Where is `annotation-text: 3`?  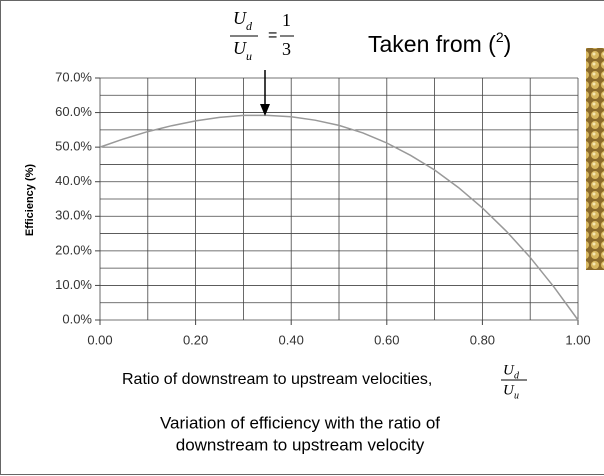 annotation-text: 3 is located at coordinates (286, 49).